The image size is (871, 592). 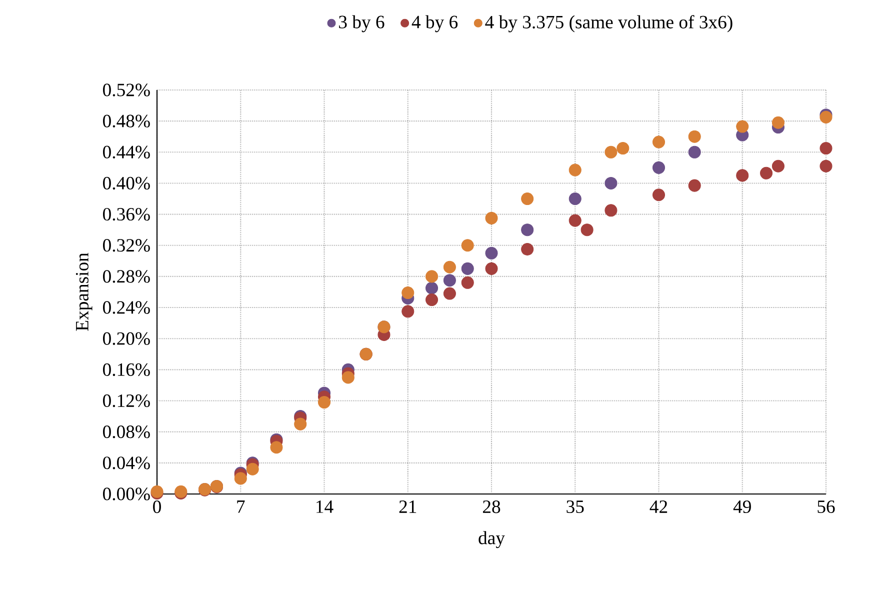 What do you see at coordinates (126, 214) in the screenshot?
I see `y-tick-label: 0.36%` at bounding box center [126, 214].